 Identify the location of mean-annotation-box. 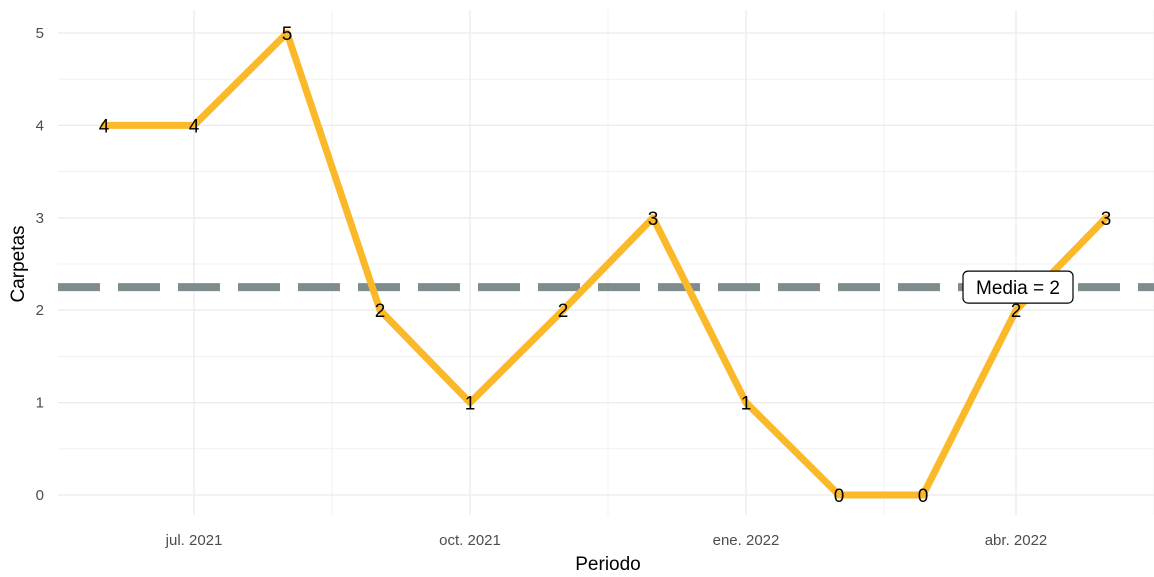
(1018, 287).